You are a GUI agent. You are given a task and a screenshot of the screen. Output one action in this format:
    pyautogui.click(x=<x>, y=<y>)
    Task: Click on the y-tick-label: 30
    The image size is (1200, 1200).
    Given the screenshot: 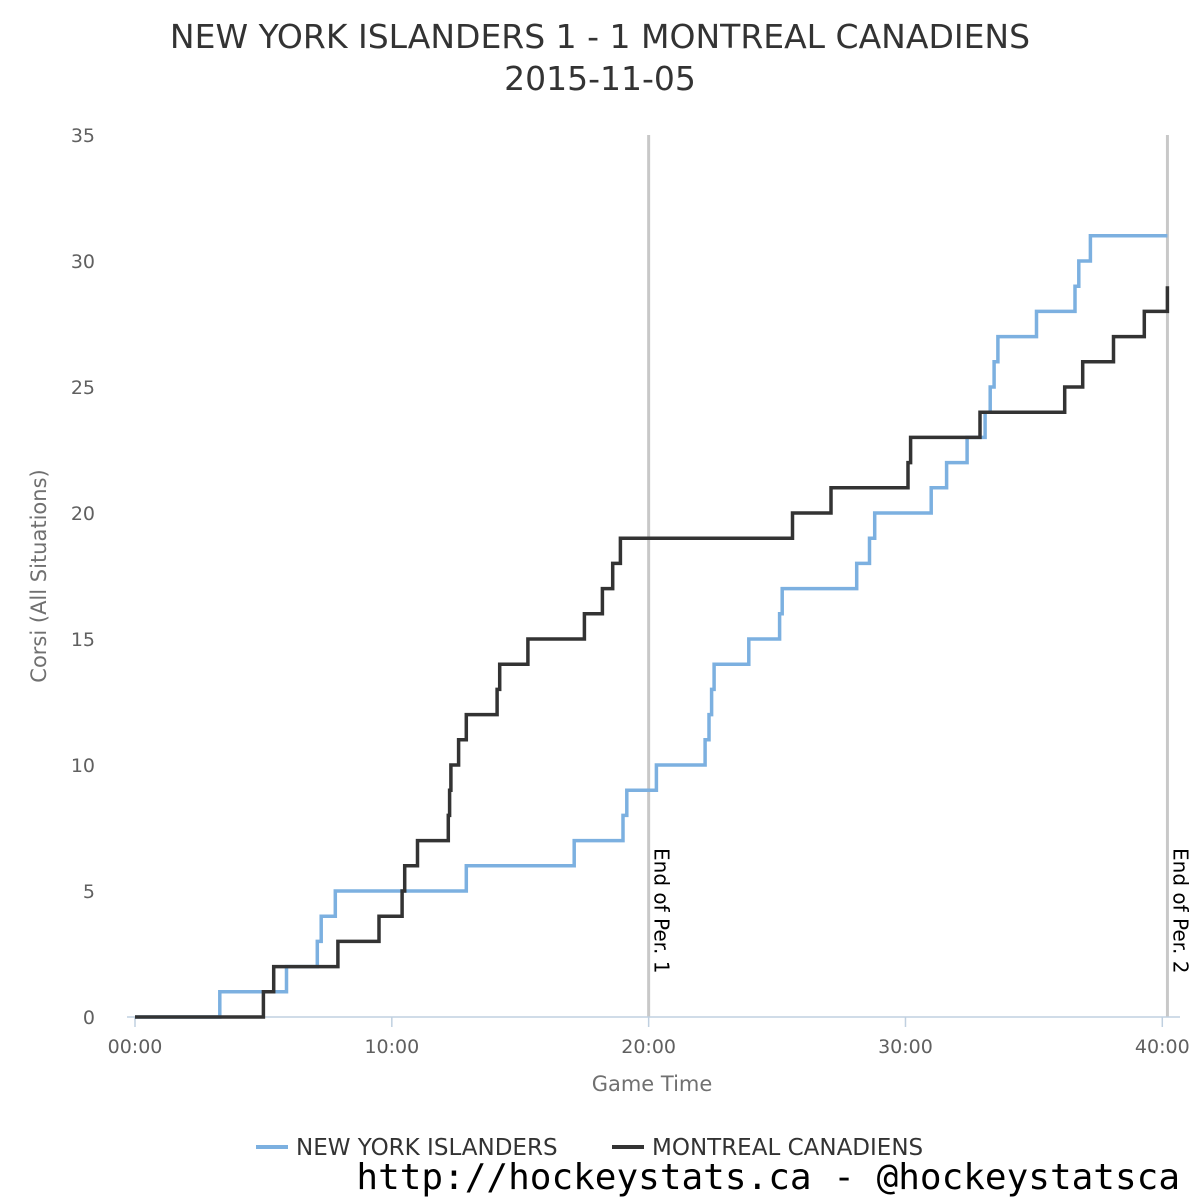 What is the action you would take?
    pyautogui.click(x=83, y=262)
    